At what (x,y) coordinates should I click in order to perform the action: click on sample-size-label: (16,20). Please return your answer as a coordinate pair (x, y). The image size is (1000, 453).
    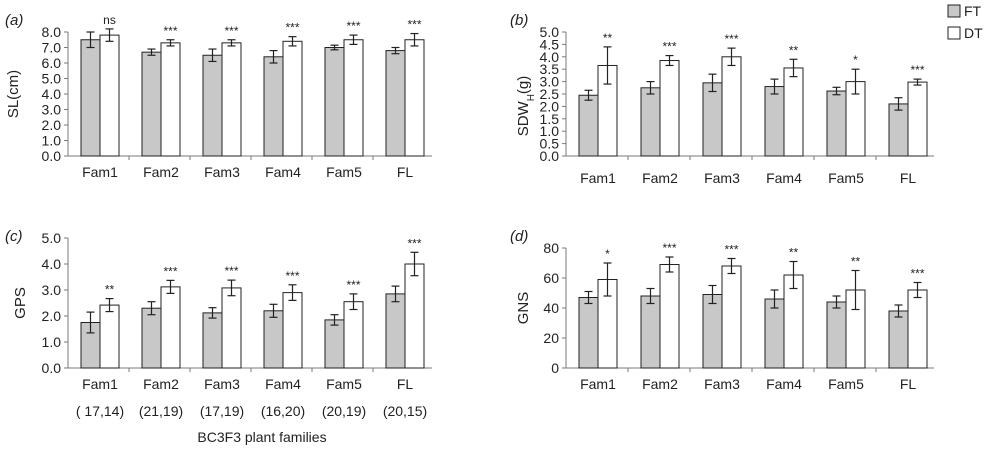
    Looking at the image, I should click on (283, 411).